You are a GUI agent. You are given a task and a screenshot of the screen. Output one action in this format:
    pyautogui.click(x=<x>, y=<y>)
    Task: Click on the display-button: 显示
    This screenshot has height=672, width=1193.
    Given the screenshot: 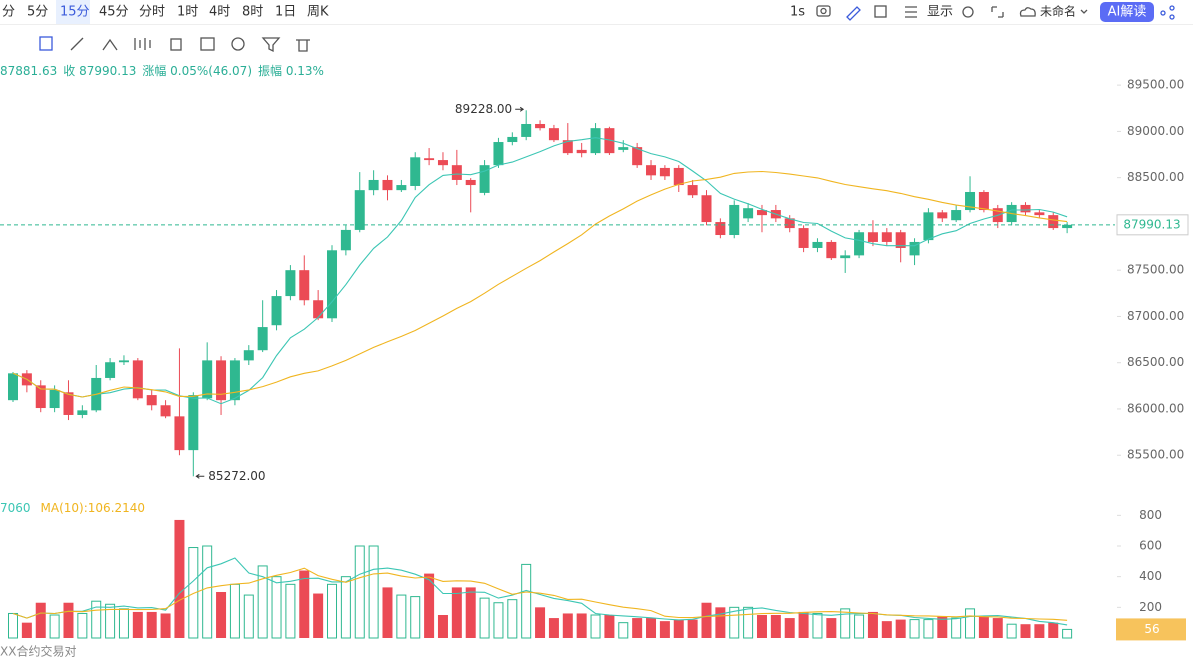 What is the action you would take?
    pyautogui.click(x=940, y=12)
    